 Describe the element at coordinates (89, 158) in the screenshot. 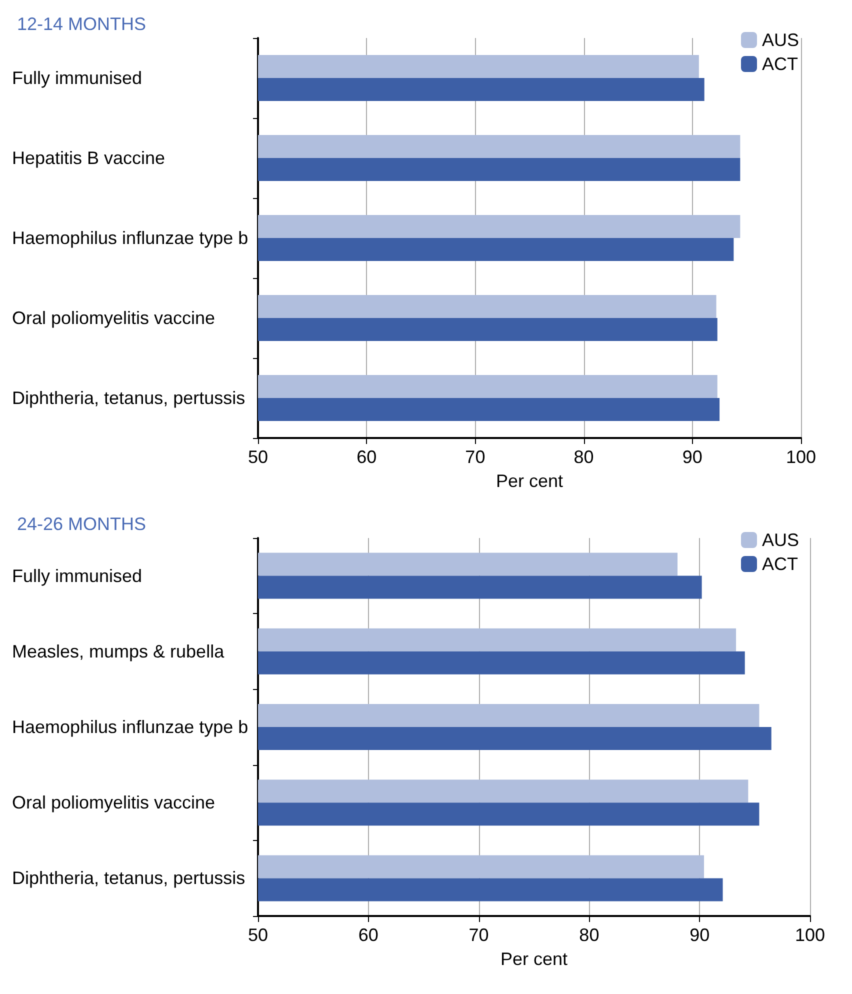

I see `y-tick-label: Hepatitis B vaccine` at that location.